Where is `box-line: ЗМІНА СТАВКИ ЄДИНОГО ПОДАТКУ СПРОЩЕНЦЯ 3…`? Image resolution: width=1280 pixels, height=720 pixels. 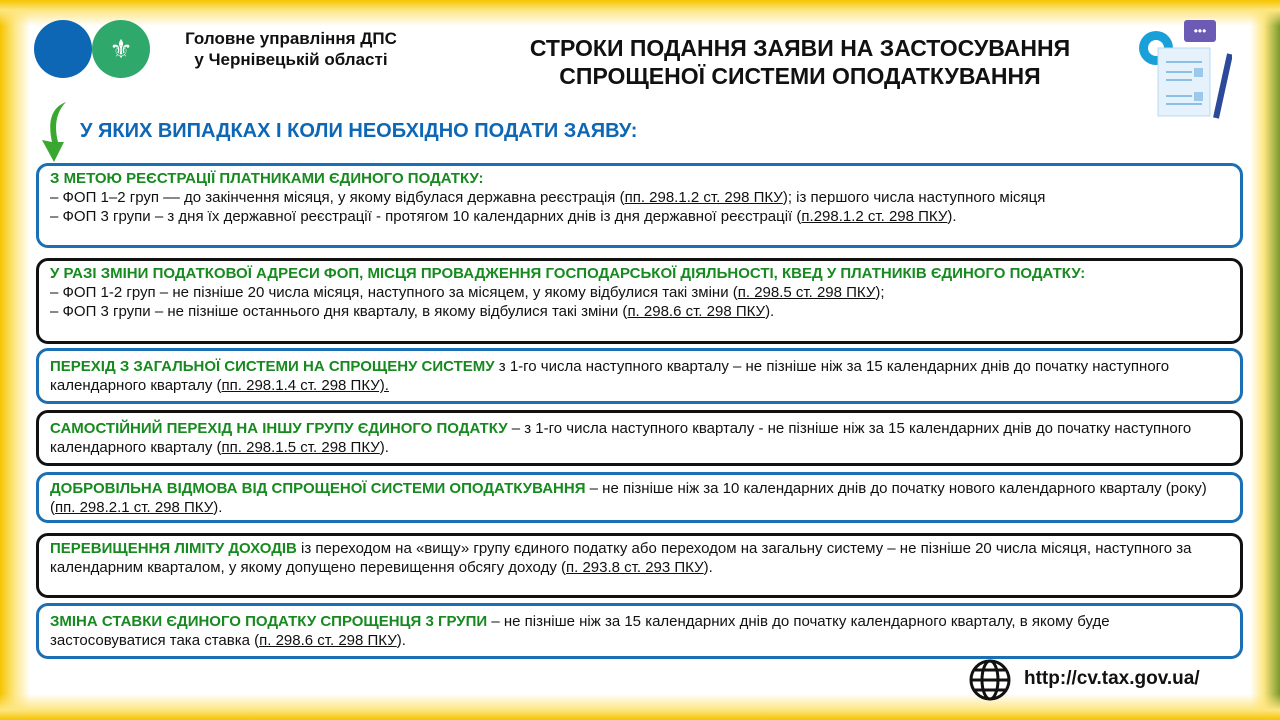 box-line: ЗМІНА СТАВКИ ЄДИНОГО ПОДАТКУ СПРОЩЕНЦЯ 3… is located at coordinates (639, 631).